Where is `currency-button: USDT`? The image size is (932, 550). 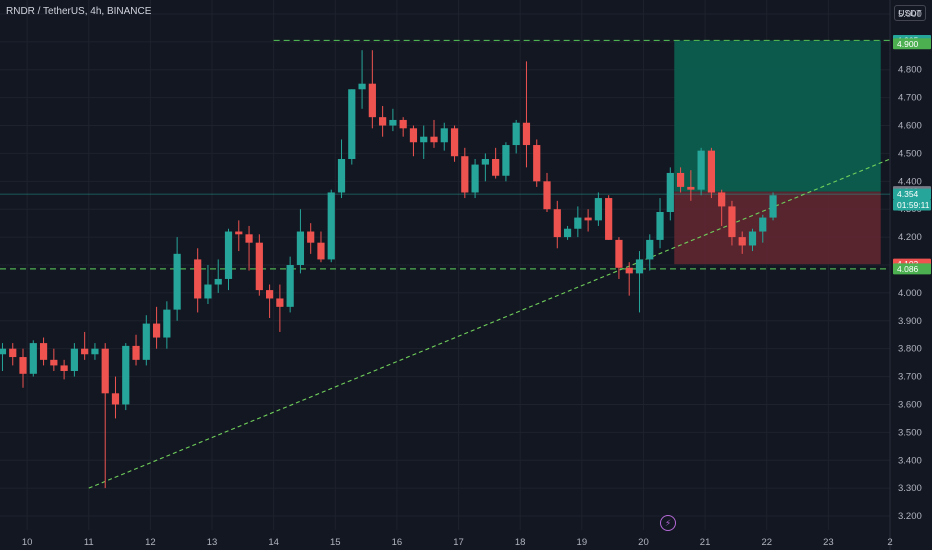 currency-button: USDT is located at coordinates (910, 13).